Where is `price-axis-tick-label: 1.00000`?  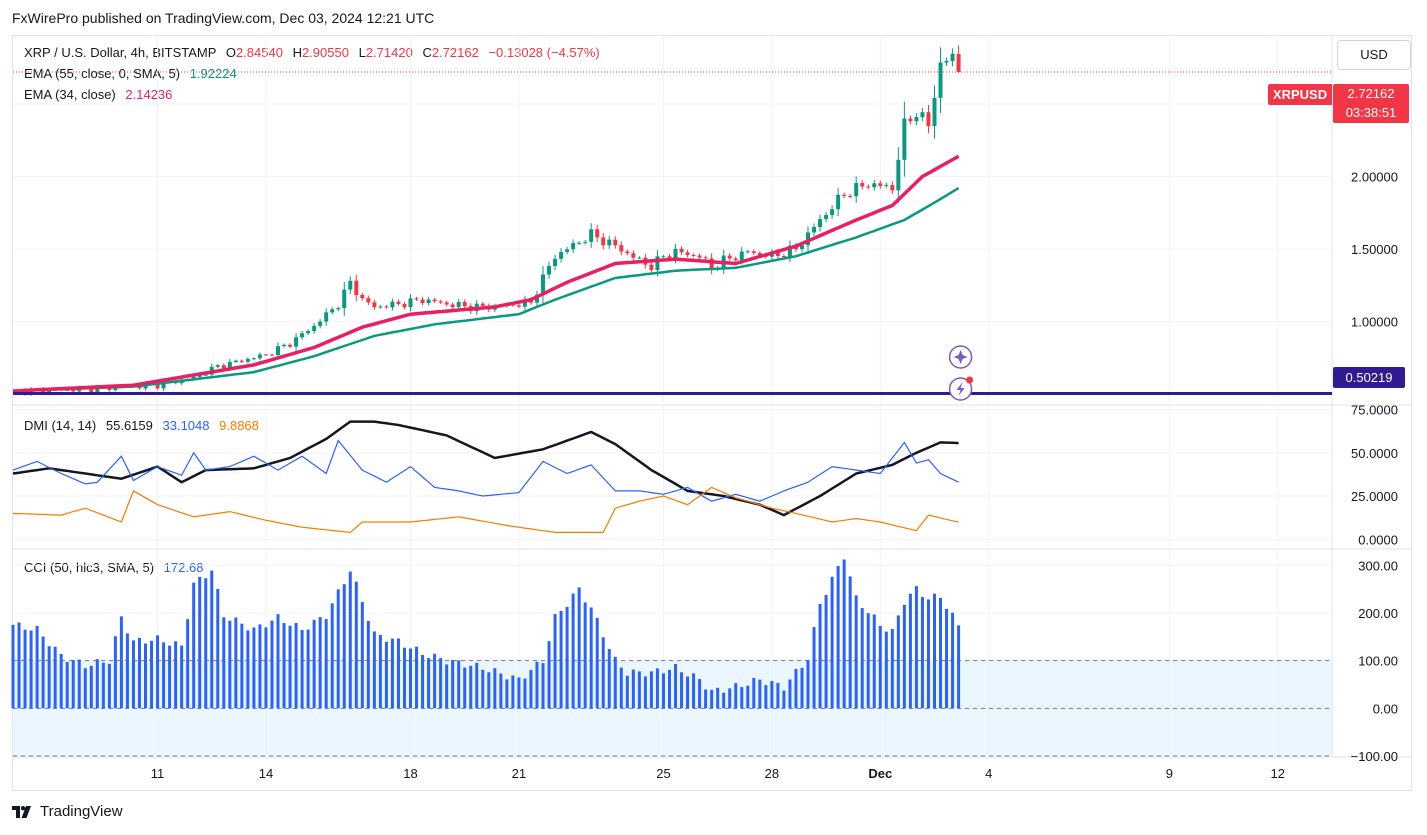
price-axis-tick-label: 1.00000 is located at coordinates (1374, 321).